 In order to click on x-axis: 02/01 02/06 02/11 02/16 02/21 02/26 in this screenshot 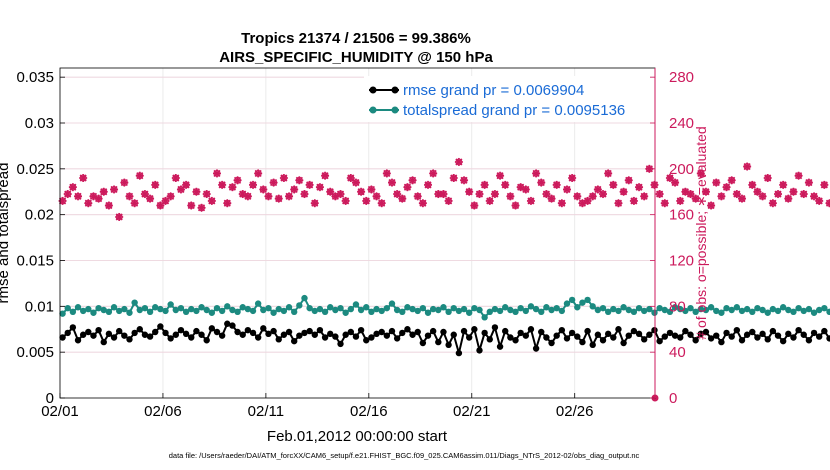, I will do `click(317, 406)`.